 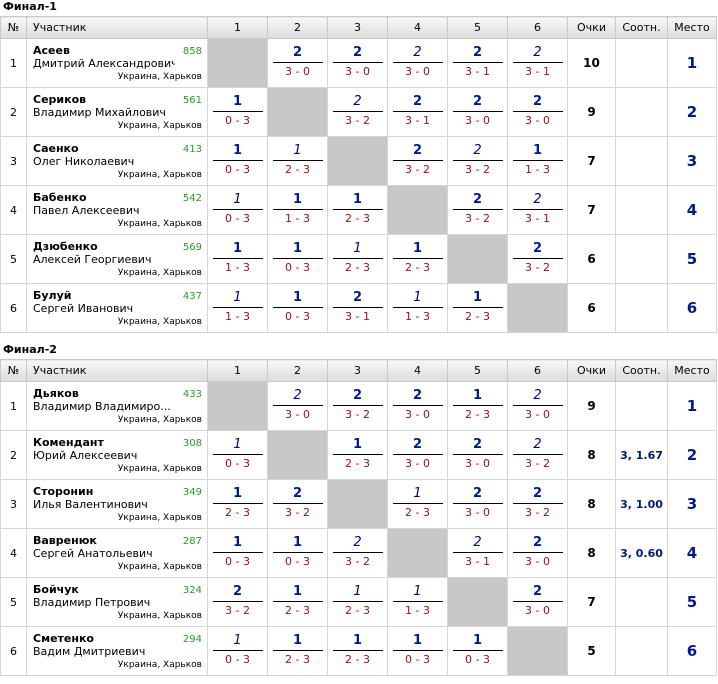 What do you see at coordinates (63, 491) in the screenshot?
I see `player-last-name: Сторонин` at bounding box center [63, 491].